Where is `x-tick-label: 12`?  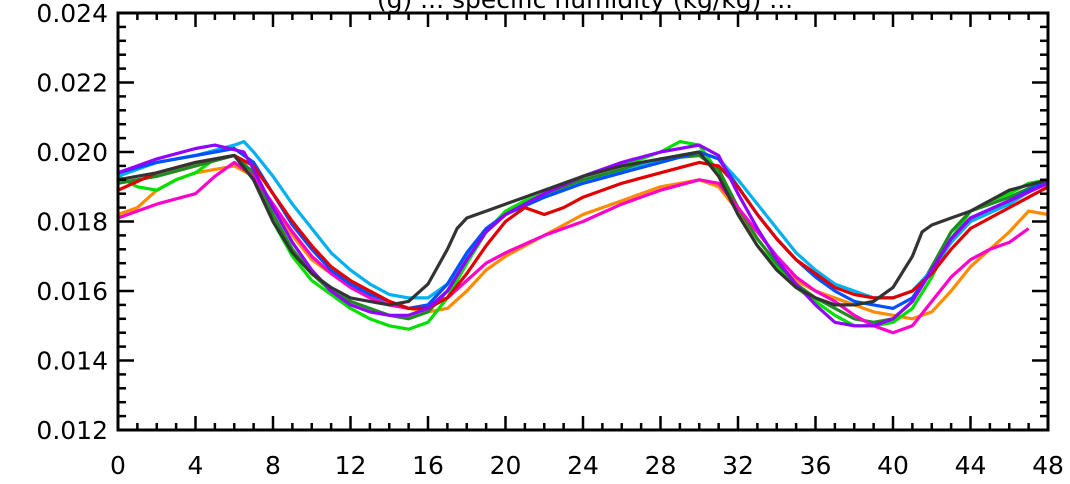
x-tick-label: 12 is located at coordinates (351, 465).